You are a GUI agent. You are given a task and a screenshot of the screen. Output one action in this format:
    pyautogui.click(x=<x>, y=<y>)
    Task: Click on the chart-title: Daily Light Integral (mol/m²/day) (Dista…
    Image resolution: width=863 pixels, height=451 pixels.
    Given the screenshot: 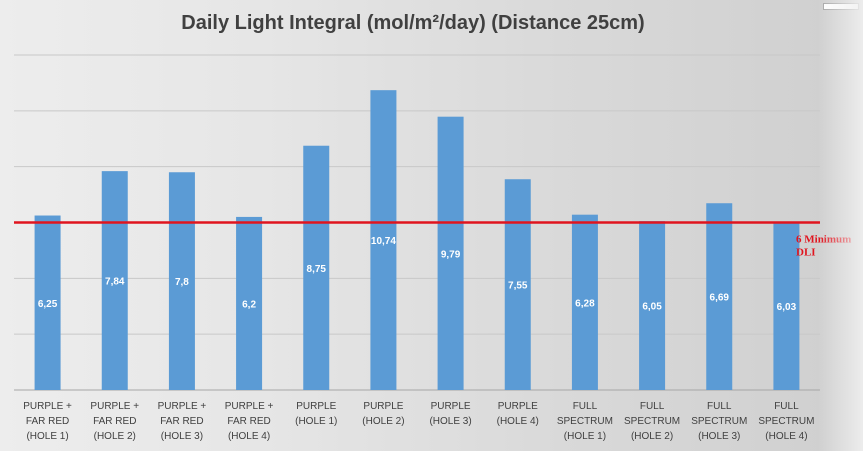 What is the action you would take?
    pyautogui.click(x=413, y=23)
    